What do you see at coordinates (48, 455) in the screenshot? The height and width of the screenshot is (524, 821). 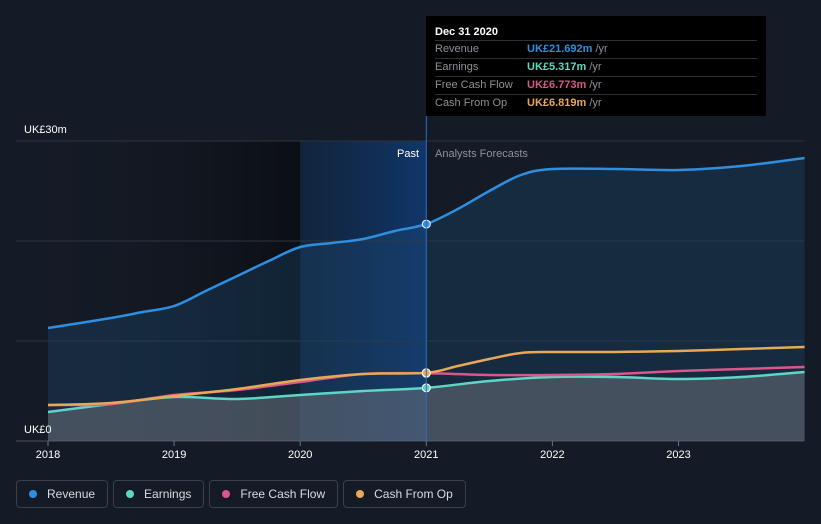 I see `x-tick-label: 2018` at bounding box center [48, 455].